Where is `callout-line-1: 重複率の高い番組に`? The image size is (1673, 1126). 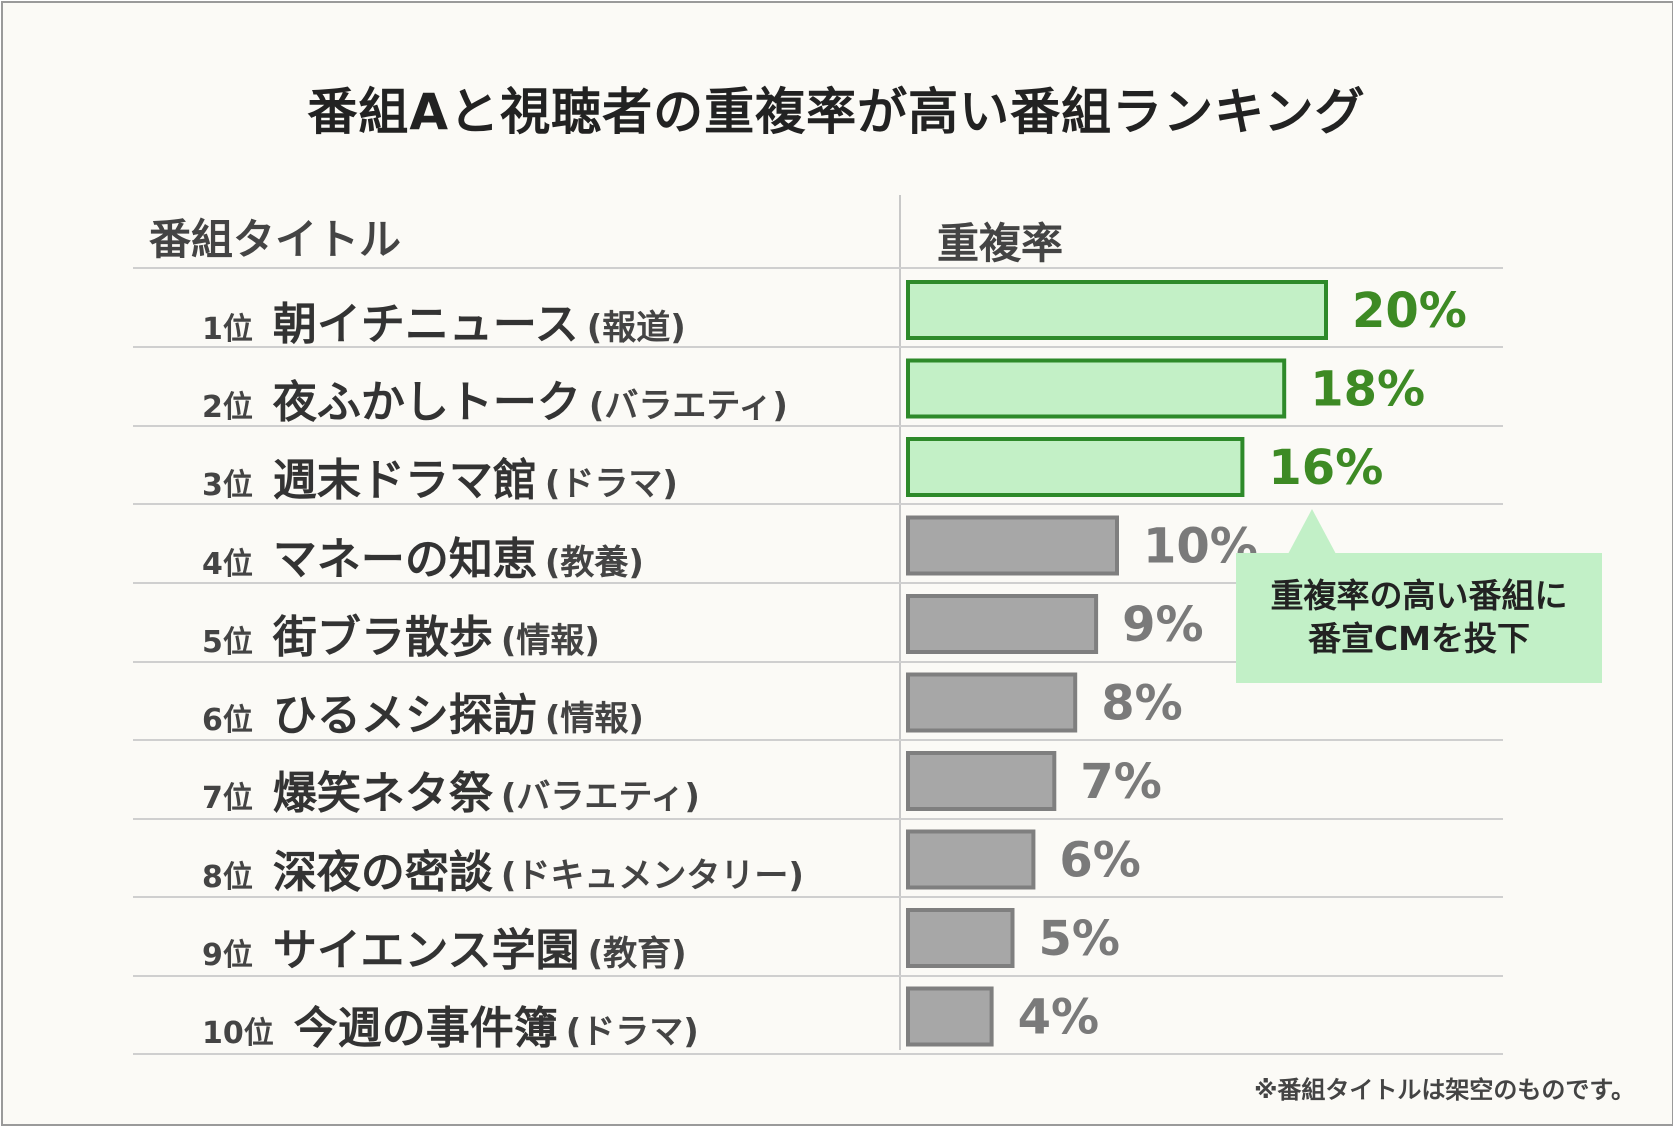 callout-line-1: 重複率の高い番組に is located at coordinates (1419, 596).